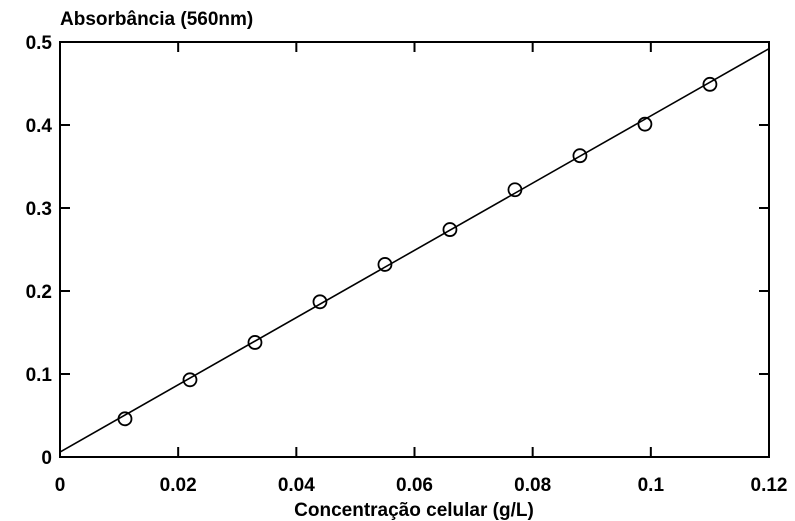 The height and width of the screenshot is (521, 795). What do you see at coordinates (532, 485) in the screenshot?
I see `x-tick-label: 0.08` at bounding box center [532, 485].